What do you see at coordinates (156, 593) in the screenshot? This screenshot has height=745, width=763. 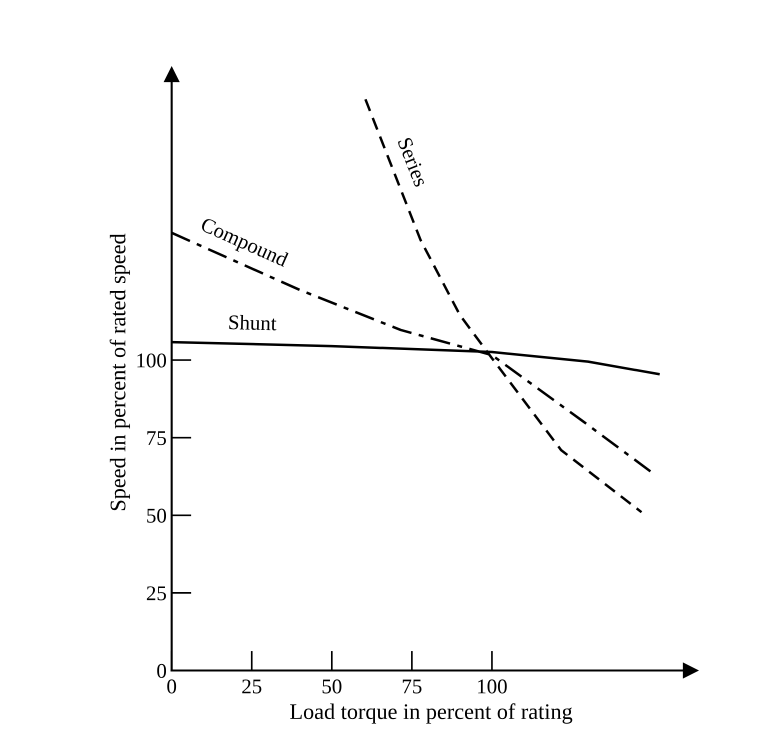 I see `y-tick-label: 25` at bounding box center [156, 593].